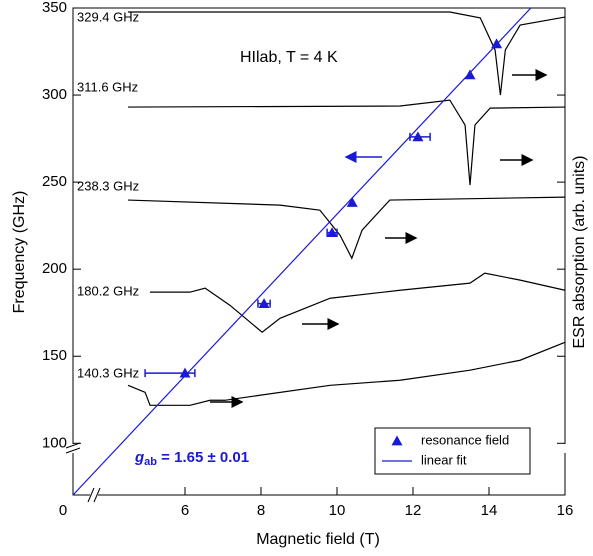 The width and height of the screenshot is (593, 556). Describe the element at coordinates (489, 510) in the screenshot. I see `x-tick-label: 14` at that location.